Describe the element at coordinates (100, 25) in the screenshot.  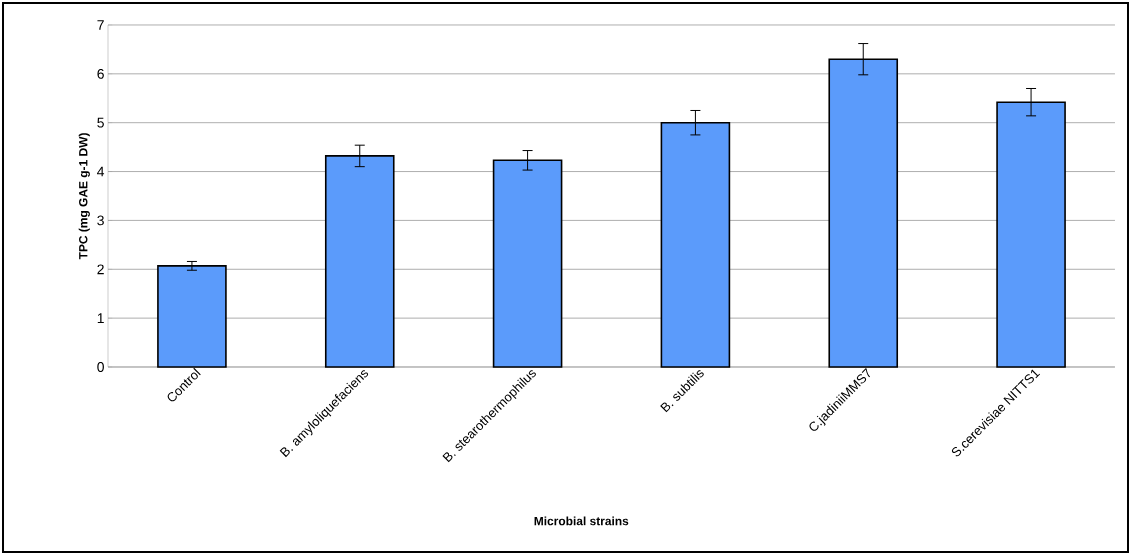
I see `y-tick-label: 7` at that location.